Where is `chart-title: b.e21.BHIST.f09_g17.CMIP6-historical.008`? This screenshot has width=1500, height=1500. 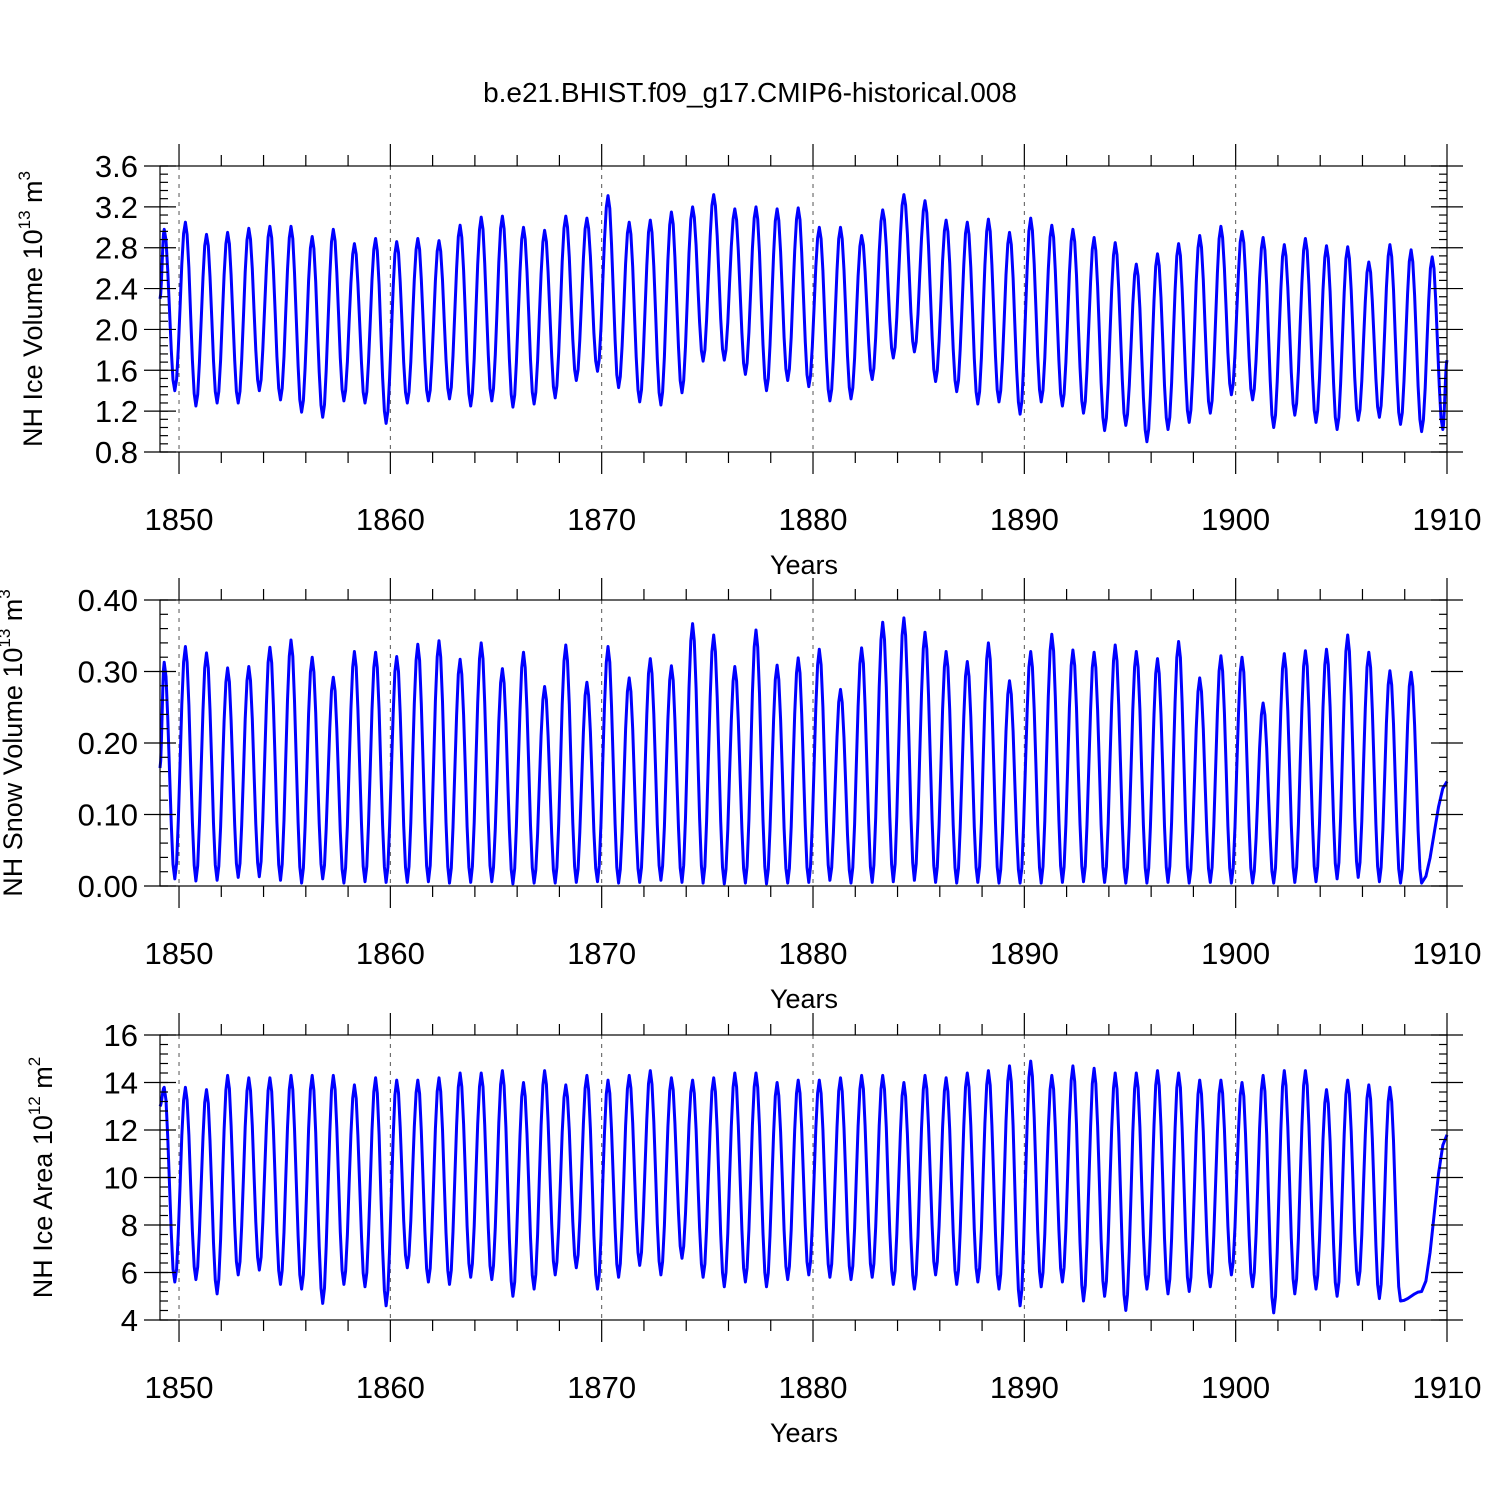 chart-title: b.e21.BHIST.f09_g17.CMIP6-historical.008 is located at coordinates (750, 92).